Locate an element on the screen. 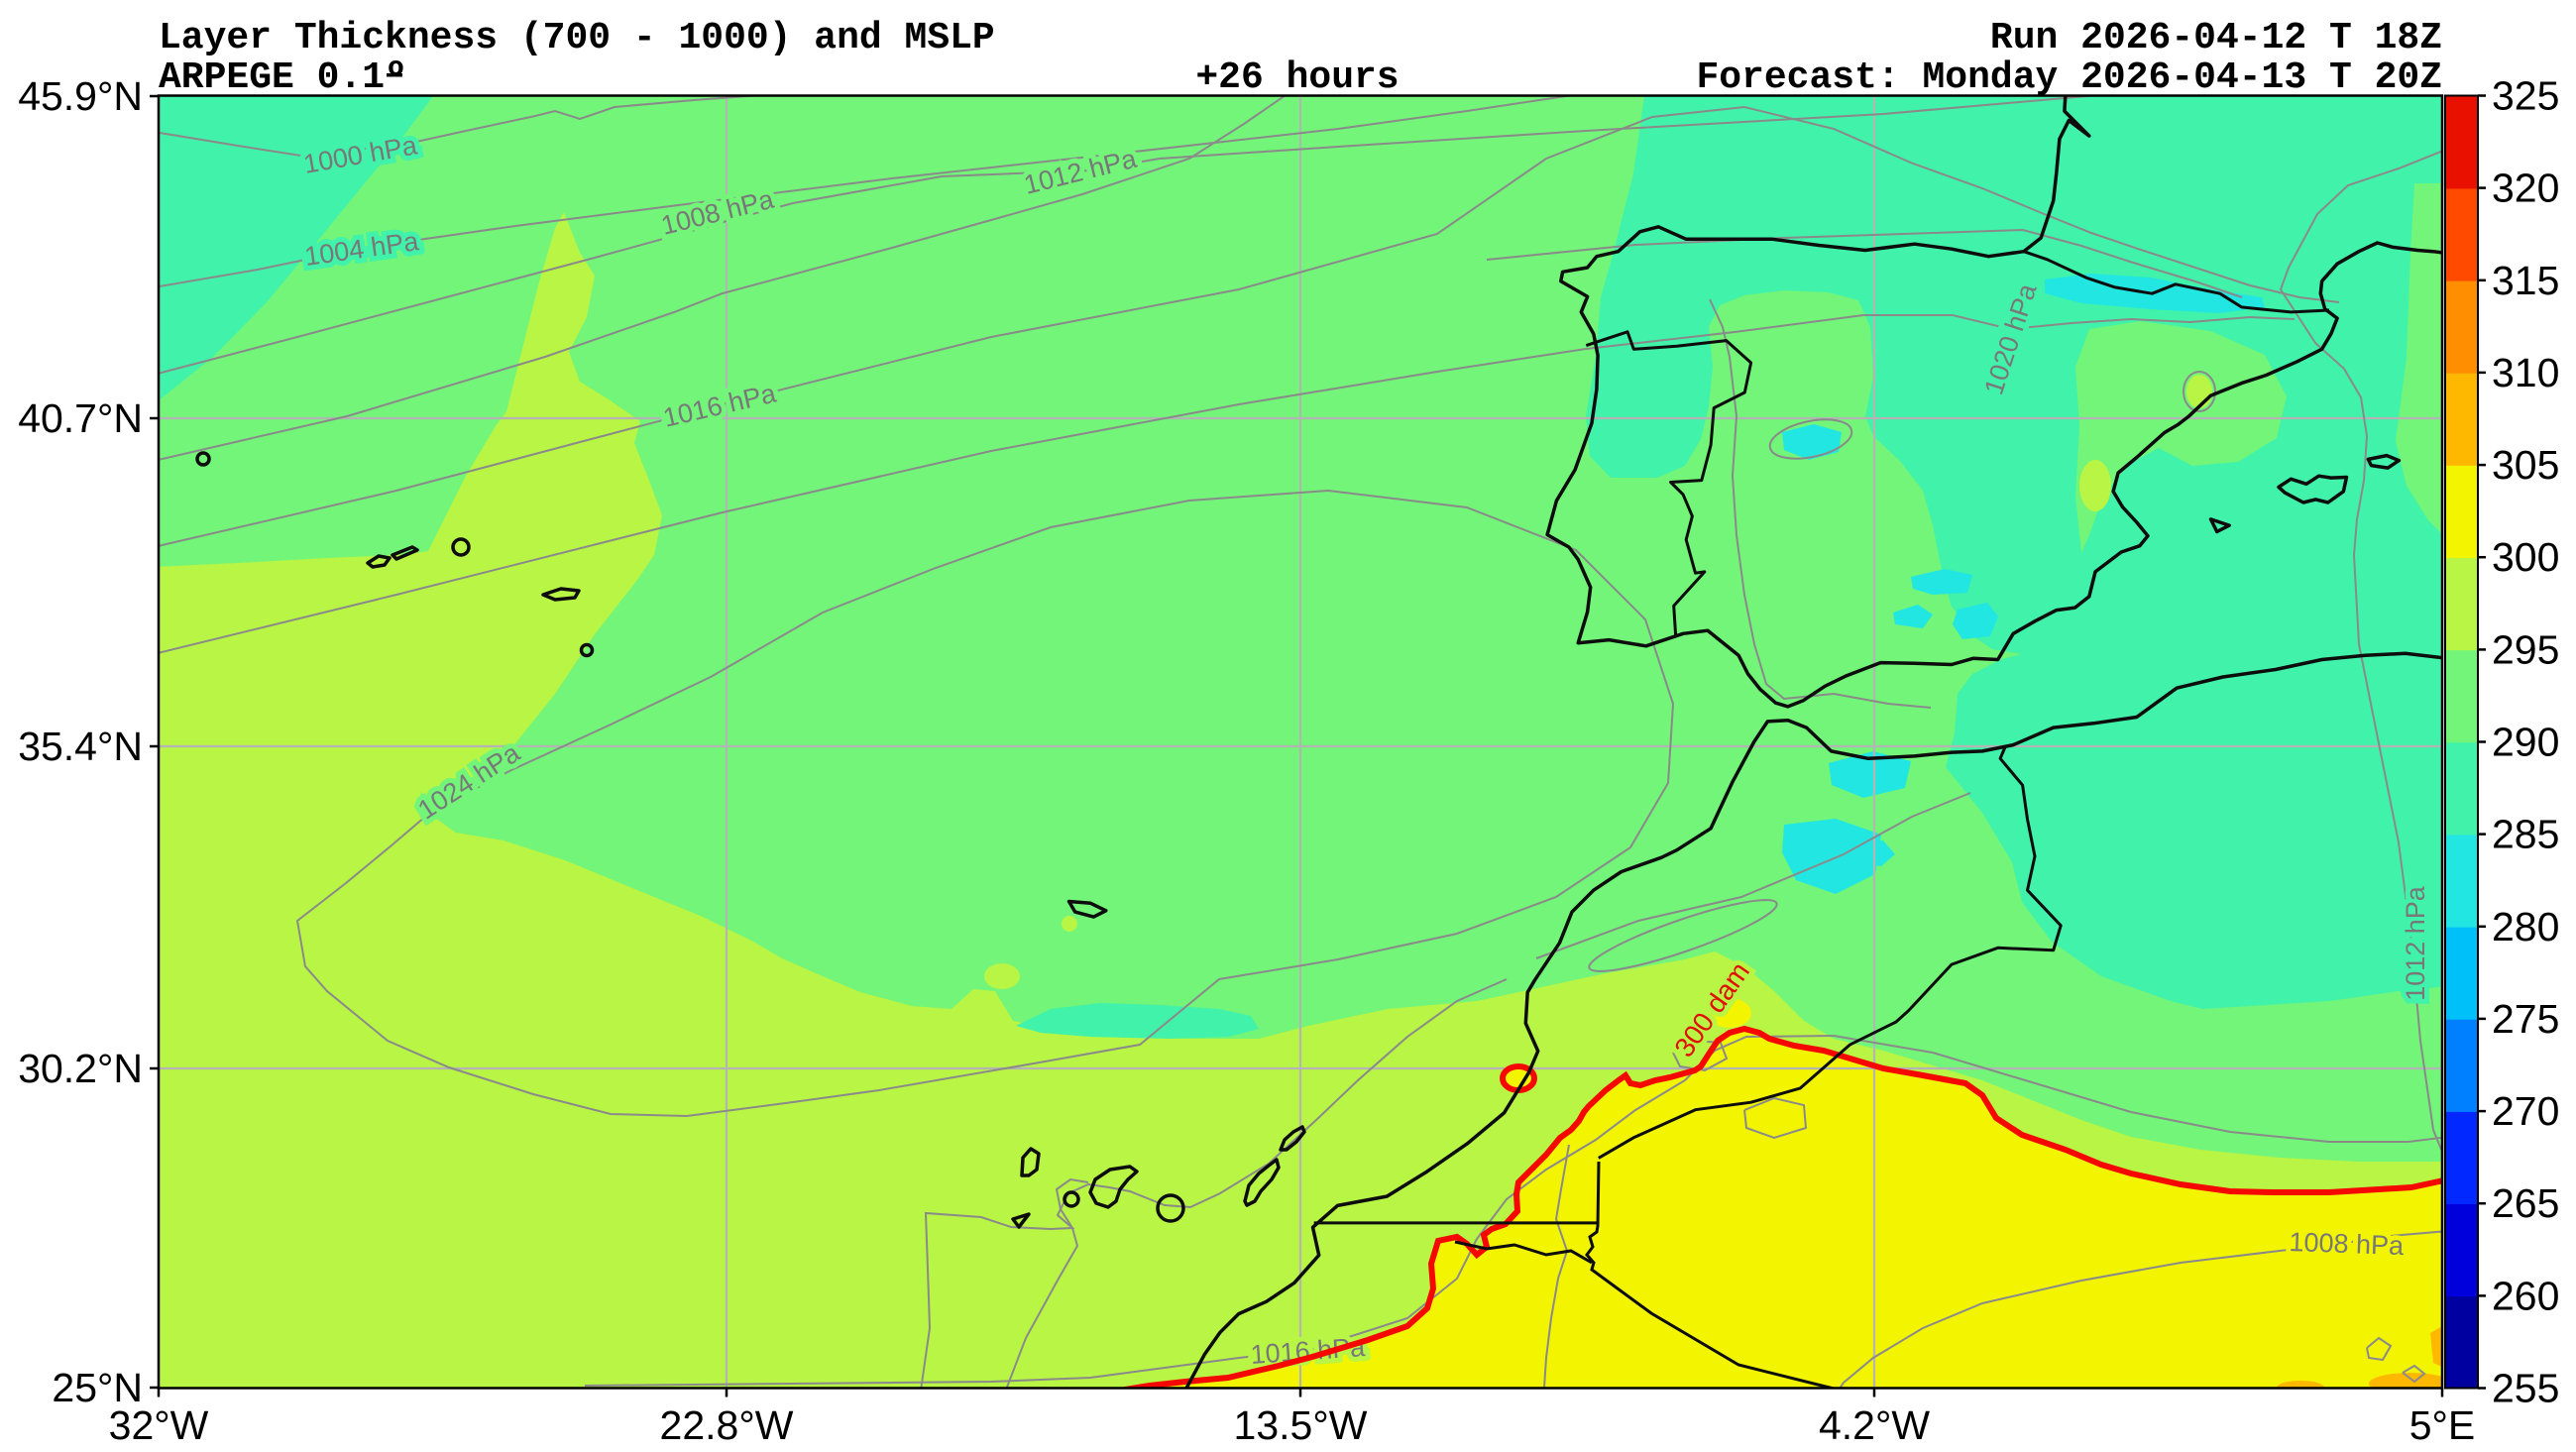 This screenshot has width=2576, height=1452. svg-text: 275 is located at coordinates (2525, 1019).